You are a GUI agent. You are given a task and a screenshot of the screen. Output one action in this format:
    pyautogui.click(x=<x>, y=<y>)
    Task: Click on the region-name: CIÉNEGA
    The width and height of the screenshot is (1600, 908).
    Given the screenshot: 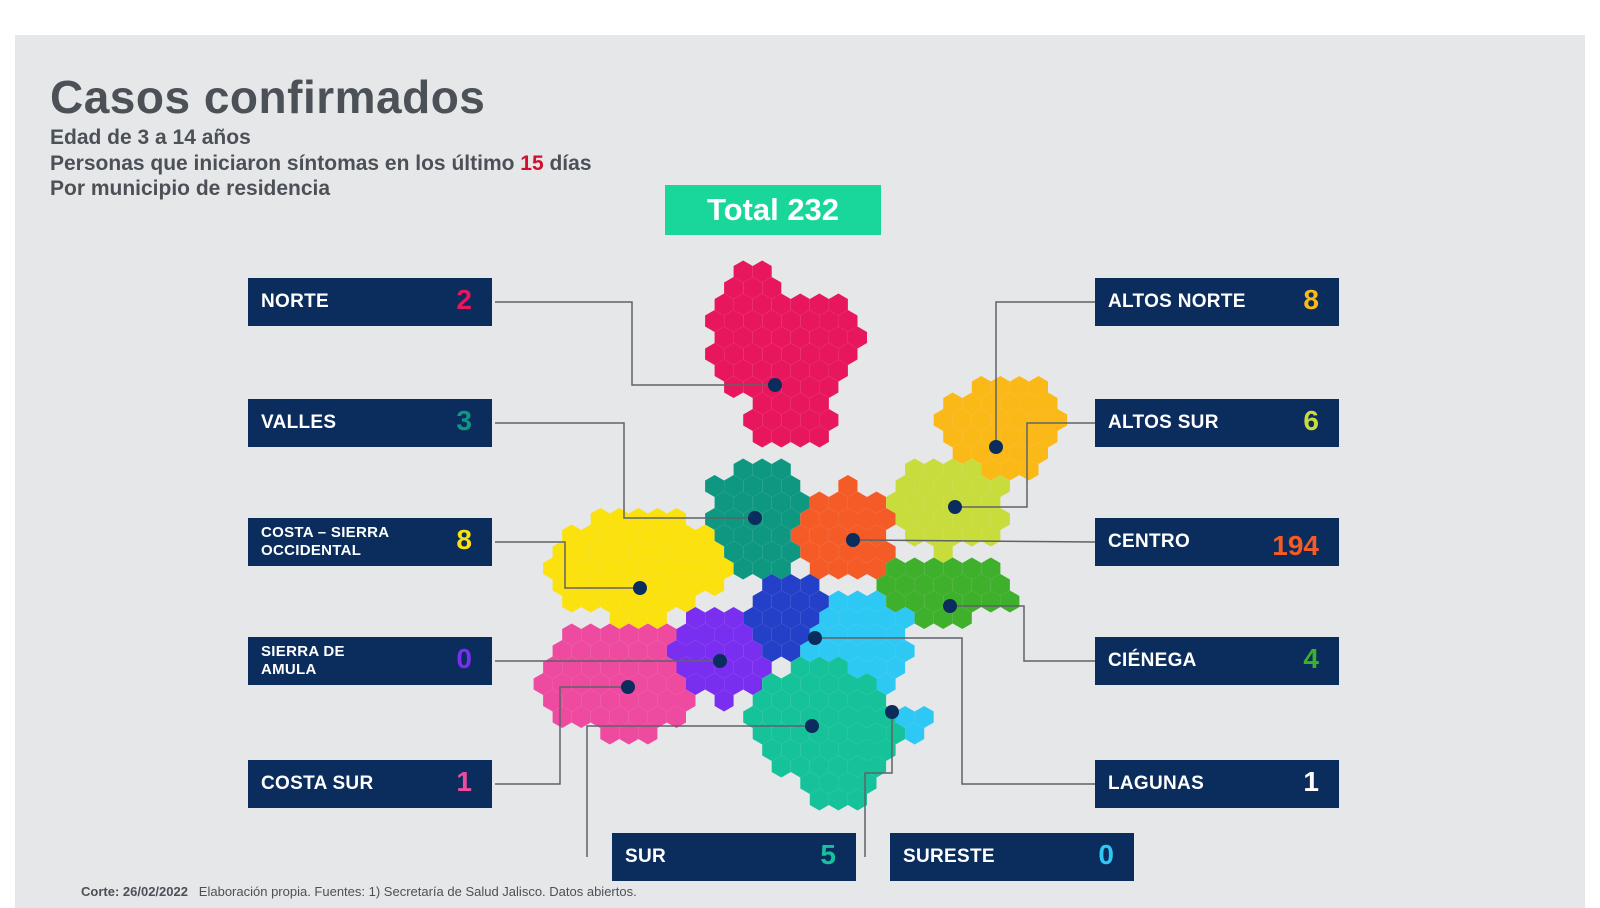 What is the action you would take?
    pyautogui.click(x=1152, y=660)
    